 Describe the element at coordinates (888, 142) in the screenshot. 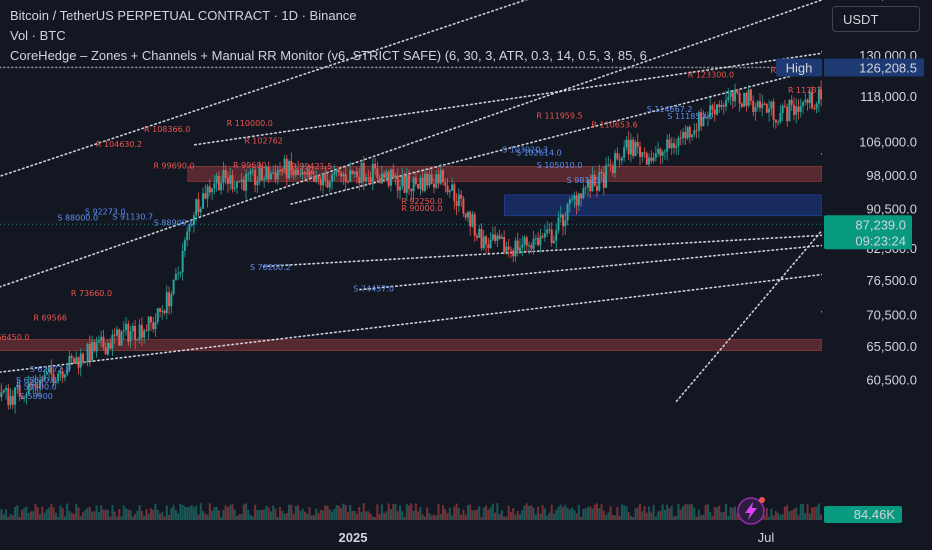

I see `price-tick-label: 106,000.0` at that location.